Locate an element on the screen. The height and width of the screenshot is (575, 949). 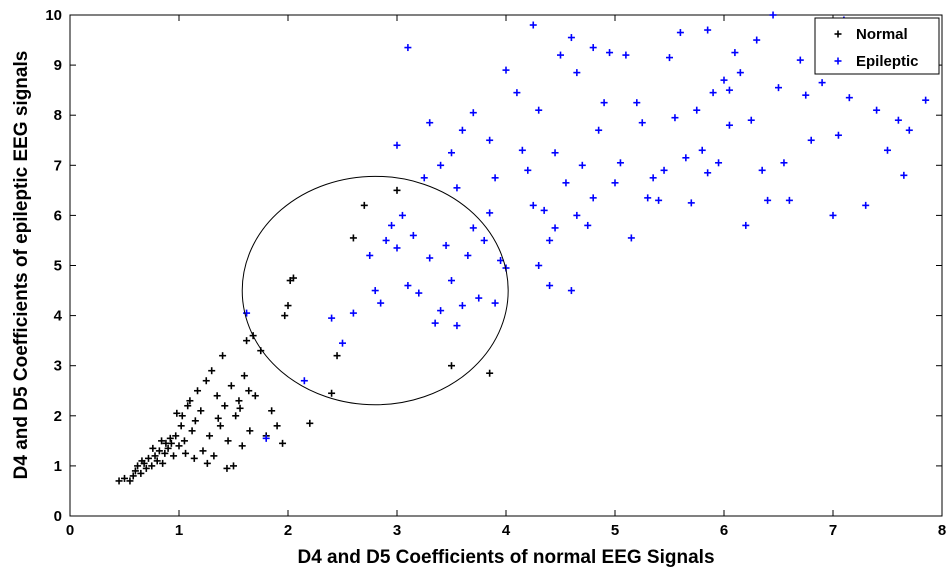
y-tick-label: 1 is located at coordinates (58, 466).